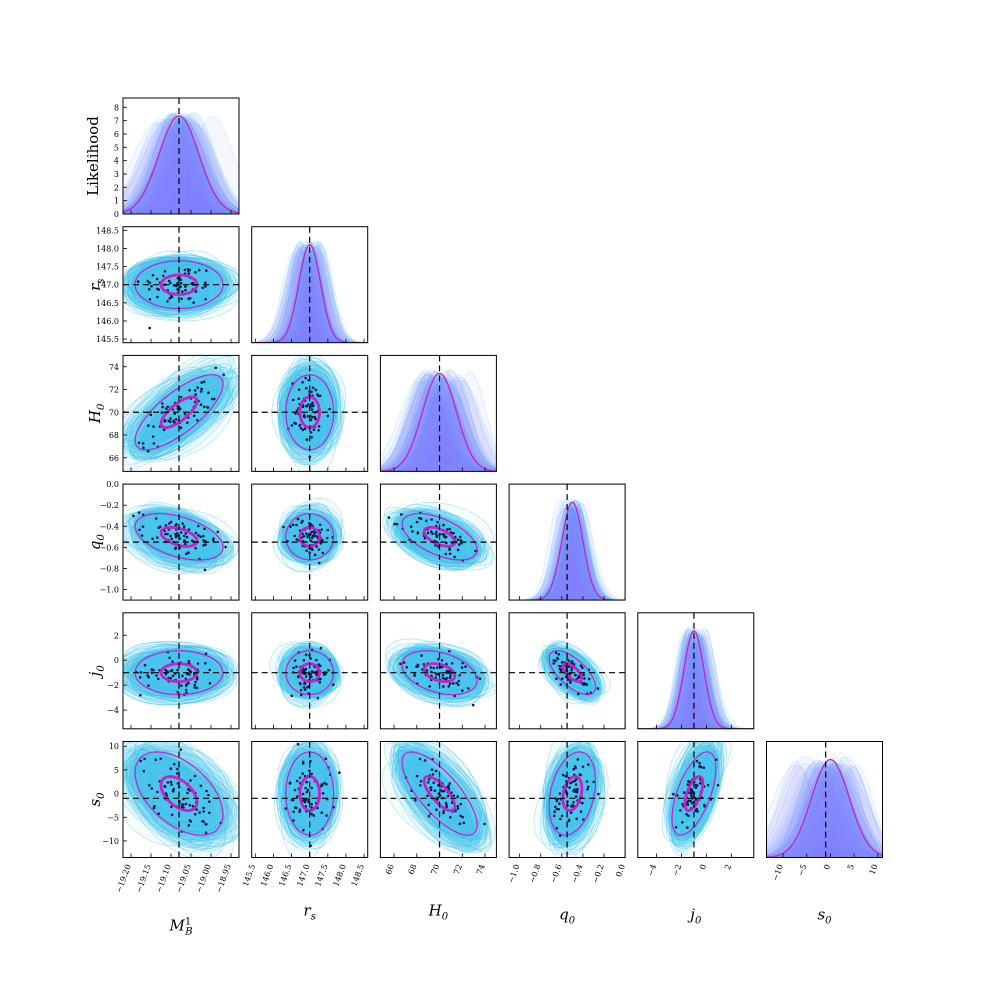 Image resolution: width=981 pixels, height=981 pixels. What do you see at coordinates (439, 793) in the screenshot?
I see `fiducial-contour-outer` at bounding box center [439, 793].